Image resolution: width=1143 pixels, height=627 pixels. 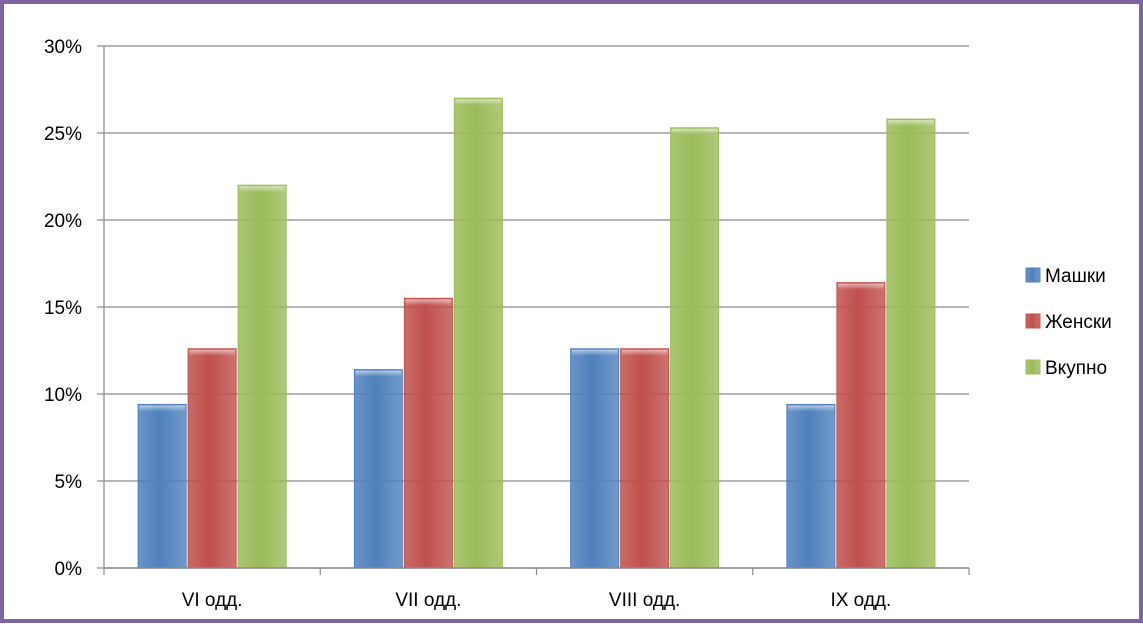 I want to click on bar-машки-1, so click(x=162, y=486).